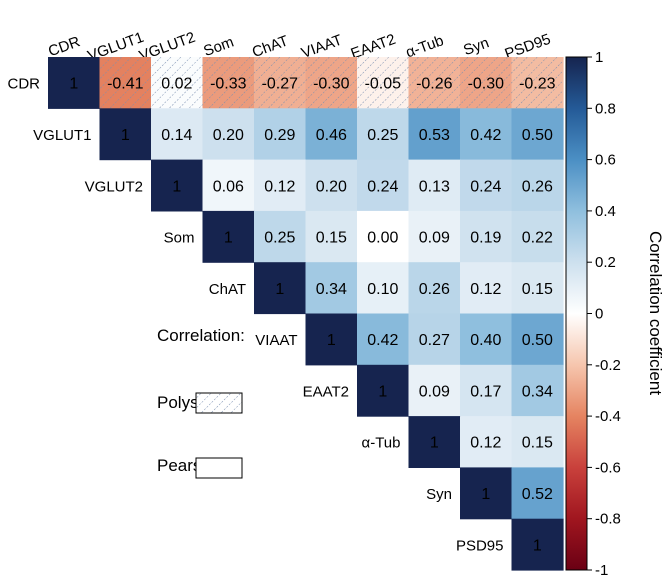  I want to click on cell-value-label: -0.33, so click(228, 84).